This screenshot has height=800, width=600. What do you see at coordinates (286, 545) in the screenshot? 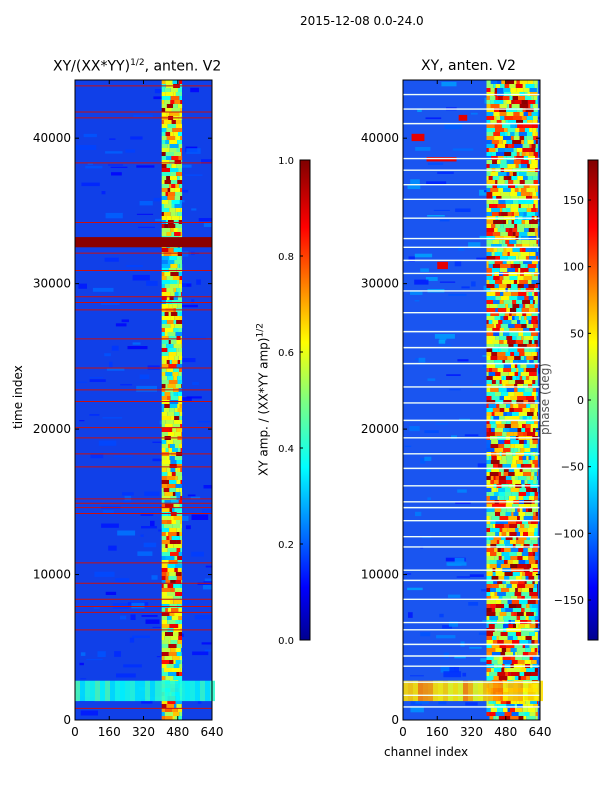
I see `left-colorbar-tick-label: 0.2` at bounding box center [286, 545].